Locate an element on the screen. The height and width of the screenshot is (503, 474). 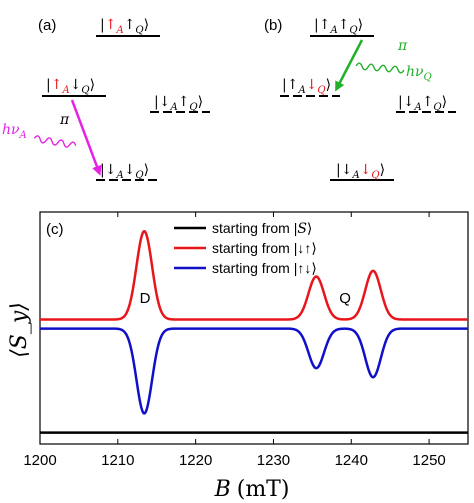
photon-wave-a is located at coordinates (55, 141).